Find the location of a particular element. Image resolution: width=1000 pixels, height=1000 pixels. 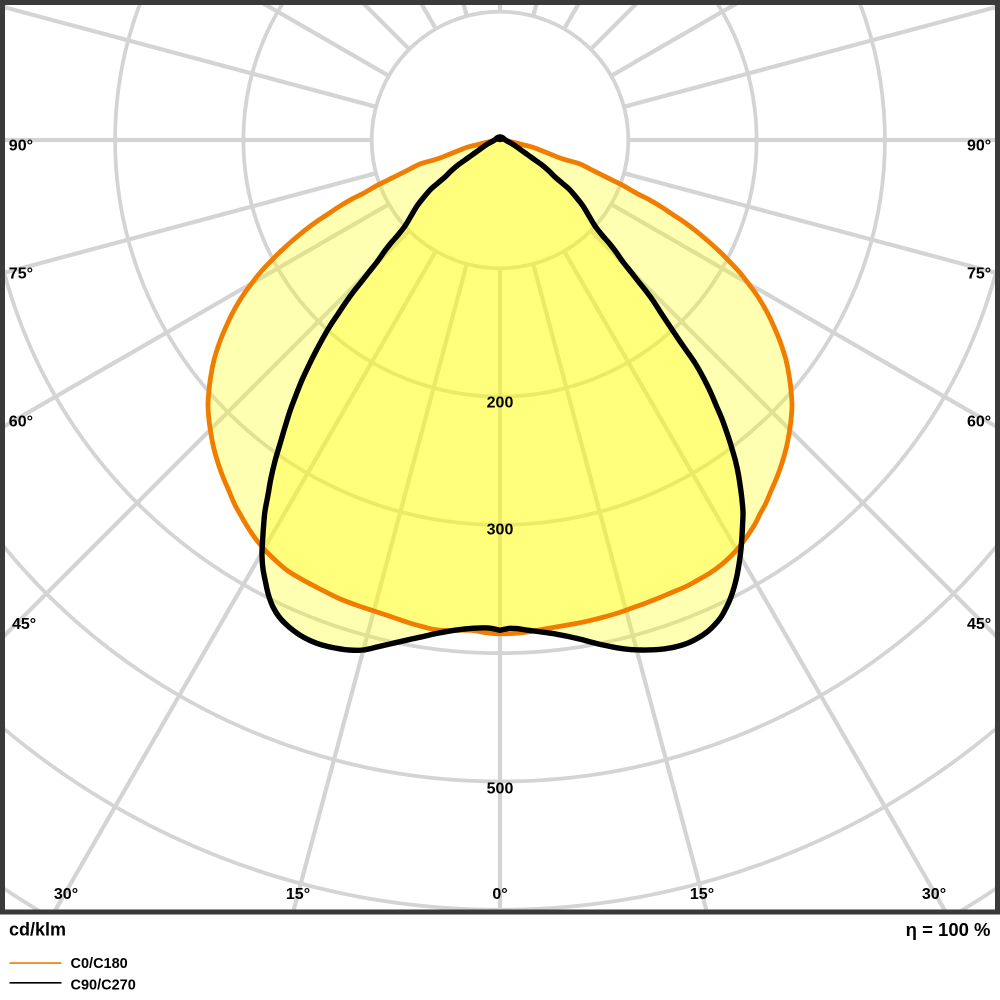

svg-text: C0/C180 is located at coordinates (99, 964).